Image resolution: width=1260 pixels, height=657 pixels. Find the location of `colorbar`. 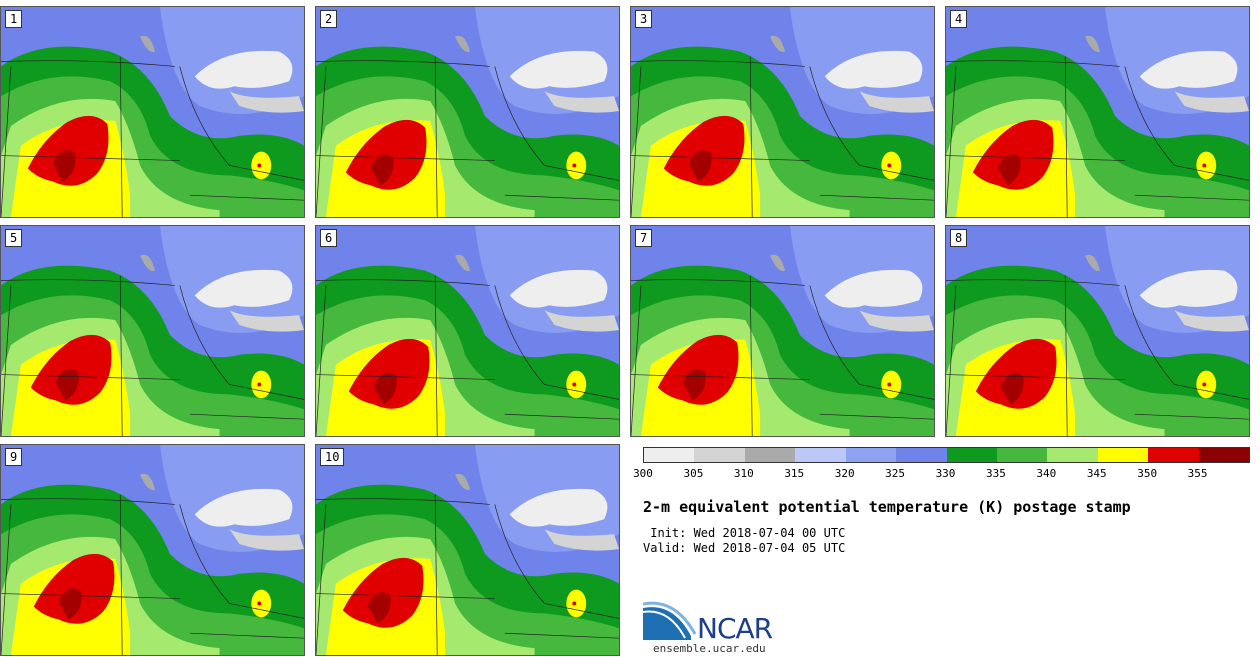

colorbar is located at coordinates (946, 455).